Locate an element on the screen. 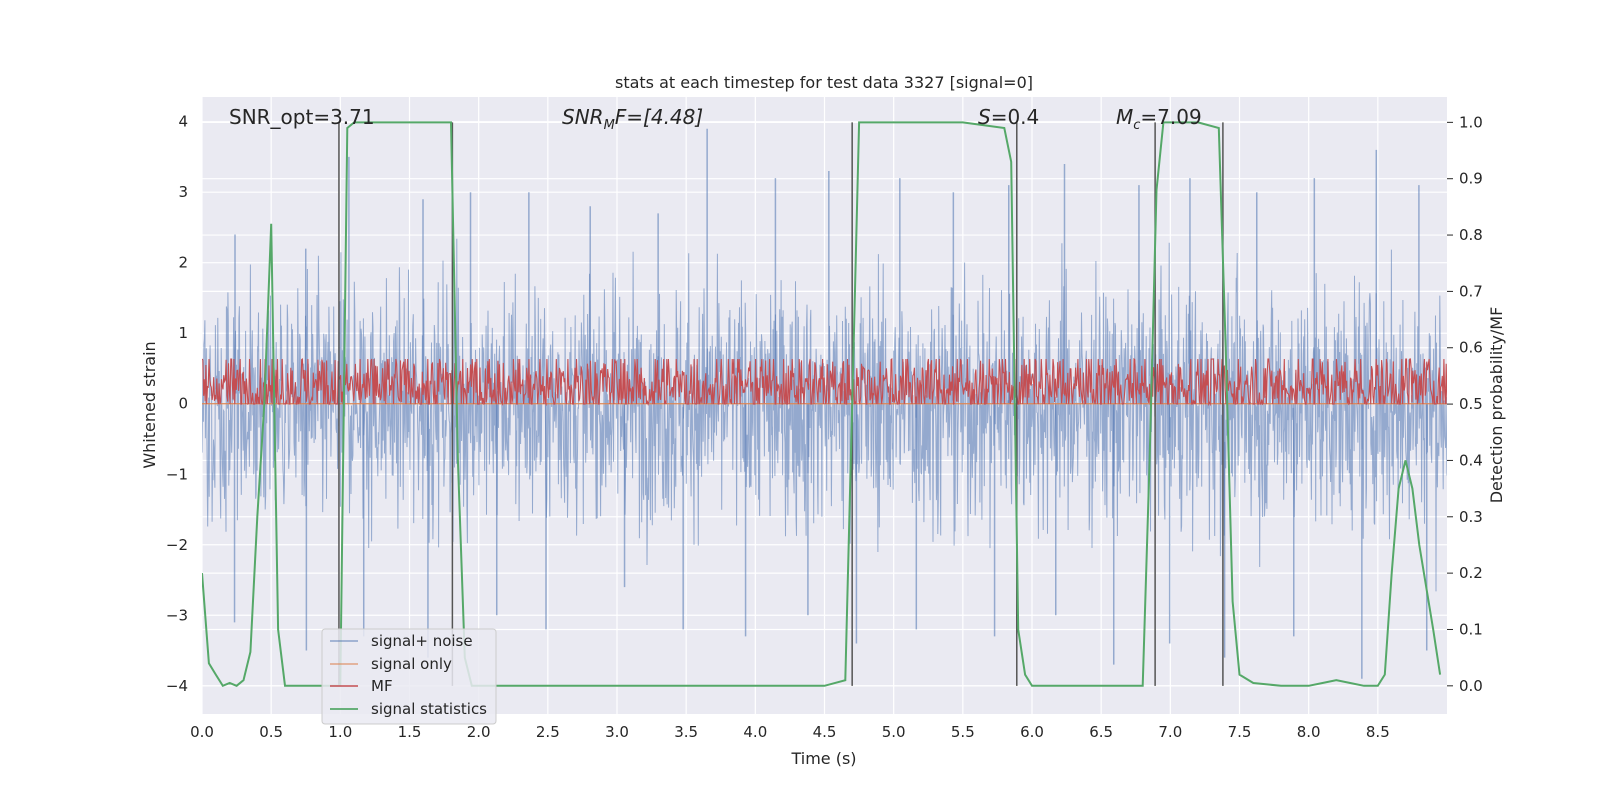 The image size is (1600, 800). legend-label-signal-only: signal only is located at coordinates (411, 664).